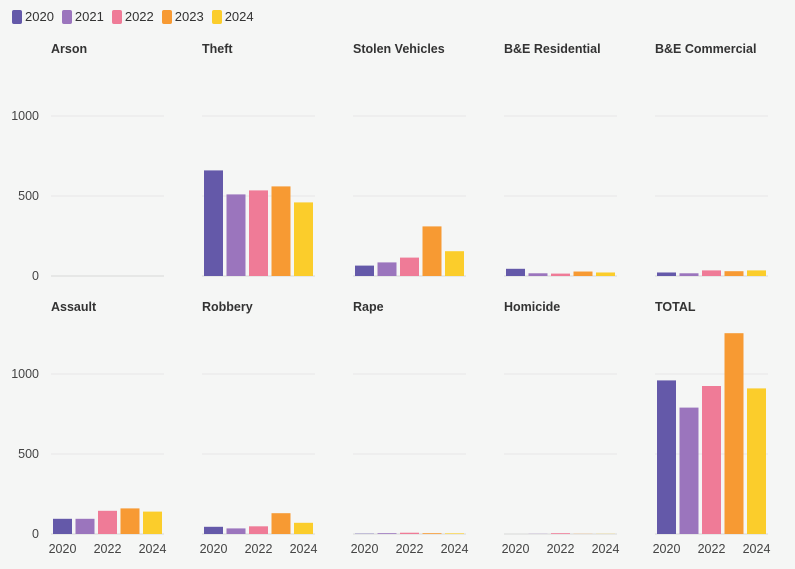 The height and width of the screenshot is (569, 795). Describe the element at coordinates (711, 460) in the screenshot. I see `bar-total-2022` at that location.